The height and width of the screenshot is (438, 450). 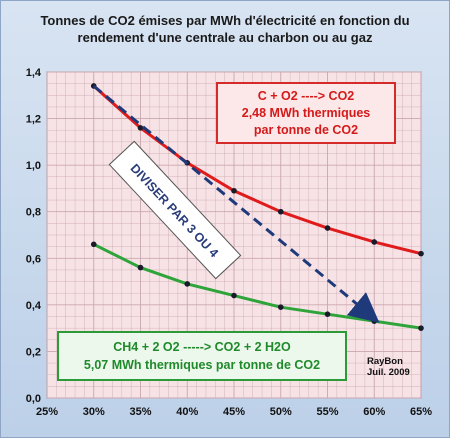 I want to click on coal-equation: C + O2 ----> CO2, so click(x=306, y=96).